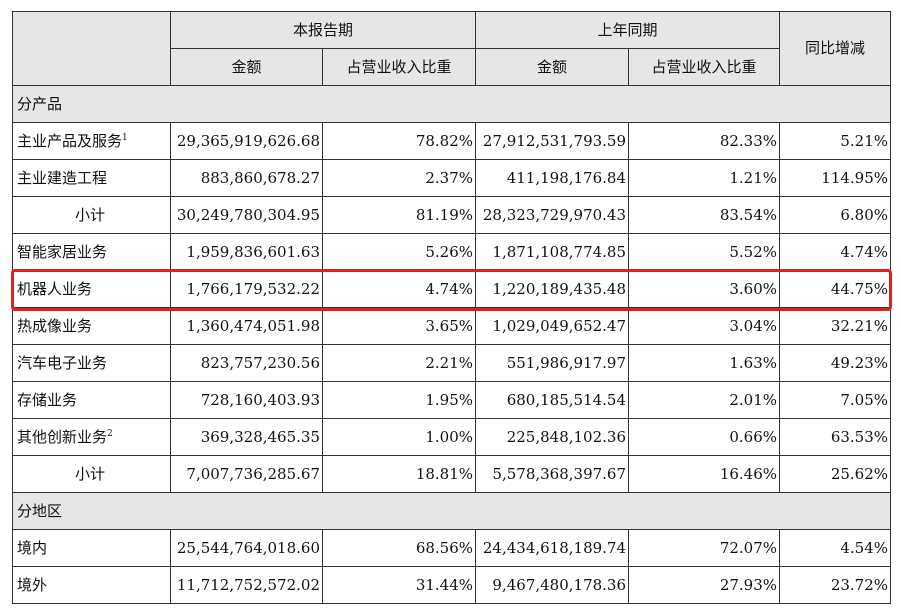 This screenshot has width=901, height=613. What do you see at coordinates (552, 400) in the screenshot?
I see `prior-amount-cell: 680,185,514.54` at bounding box center [552, 400].